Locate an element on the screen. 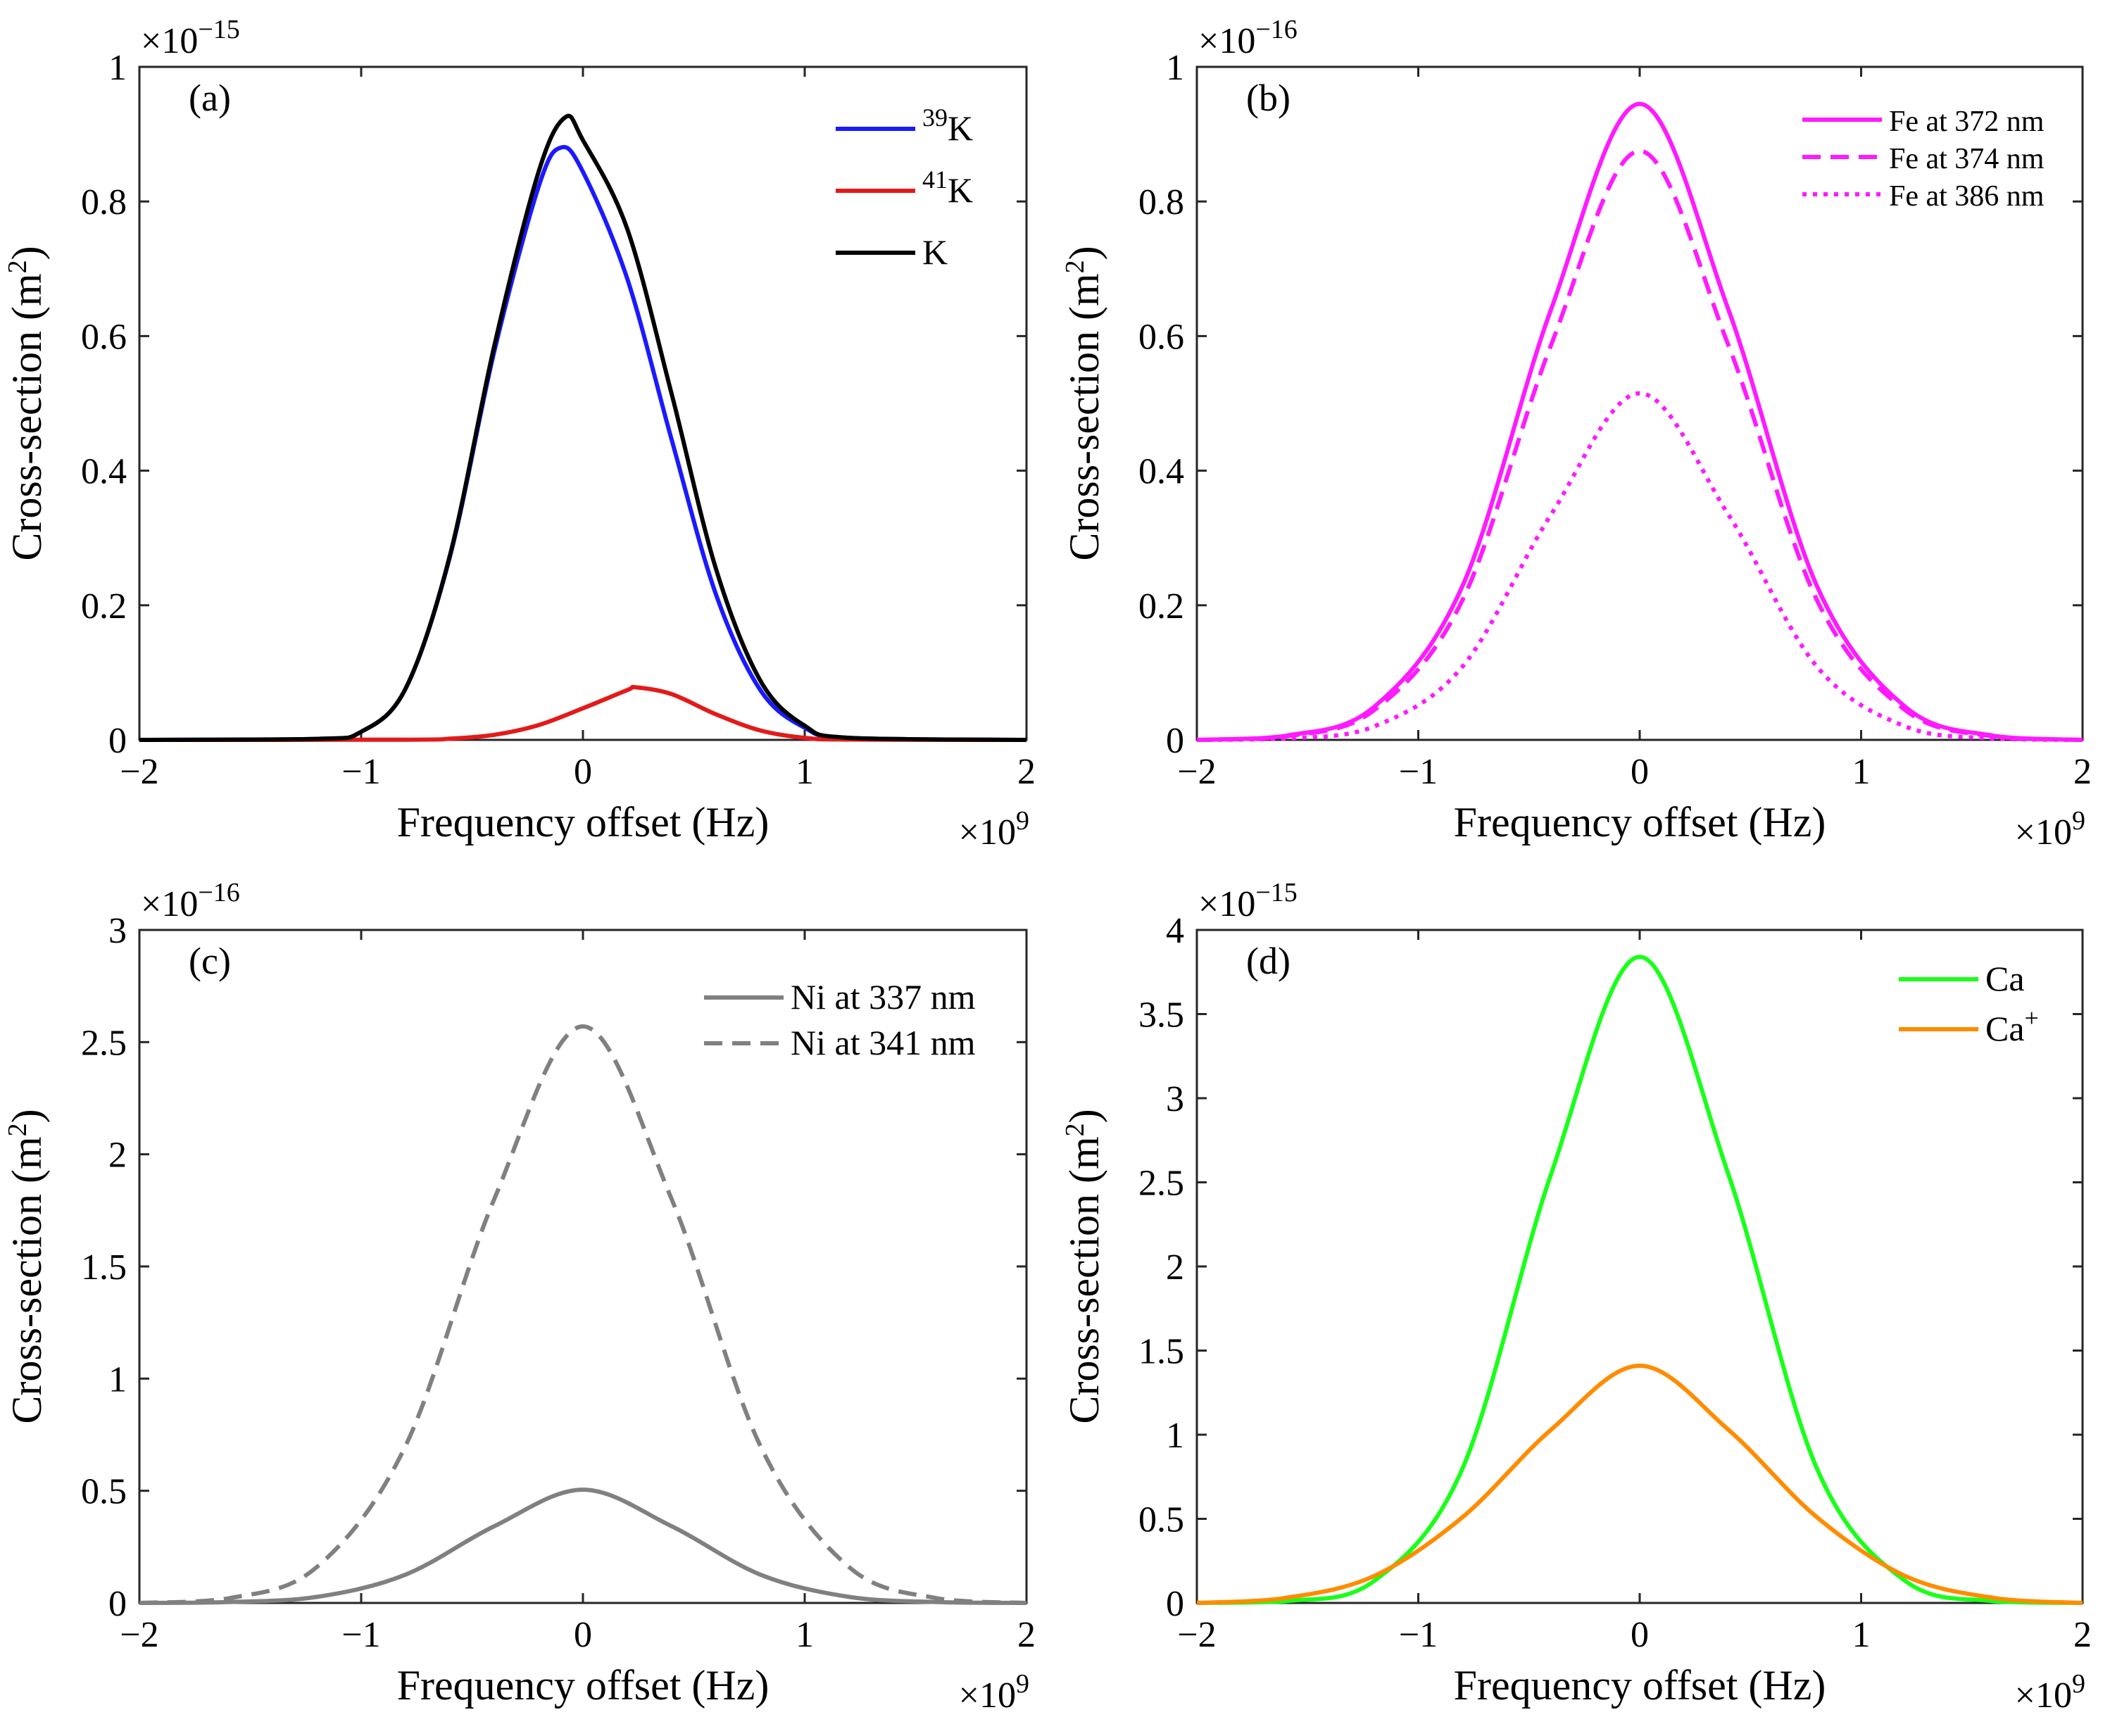  panel-label: (d) is located at coordinates (1268, 961).